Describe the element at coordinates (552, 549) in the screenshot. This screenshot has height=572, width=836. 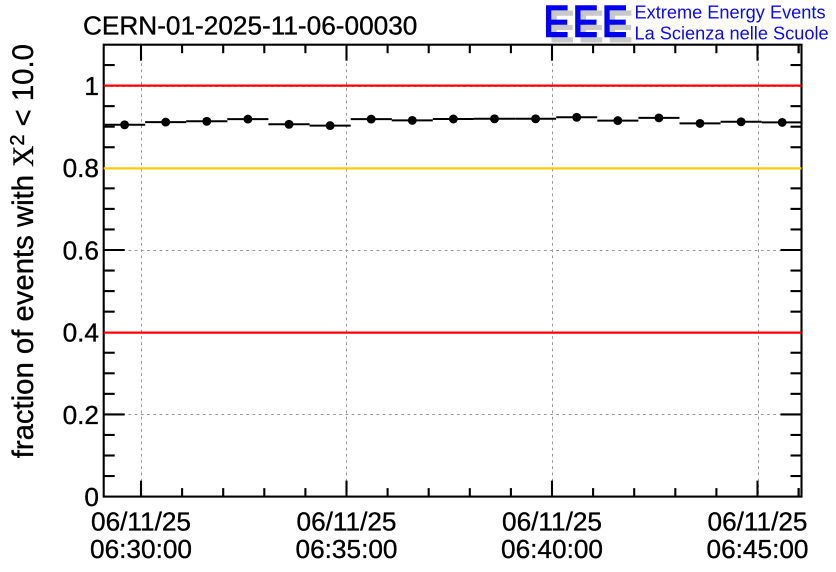
I see `svg-text: 06:40:00` at that location.